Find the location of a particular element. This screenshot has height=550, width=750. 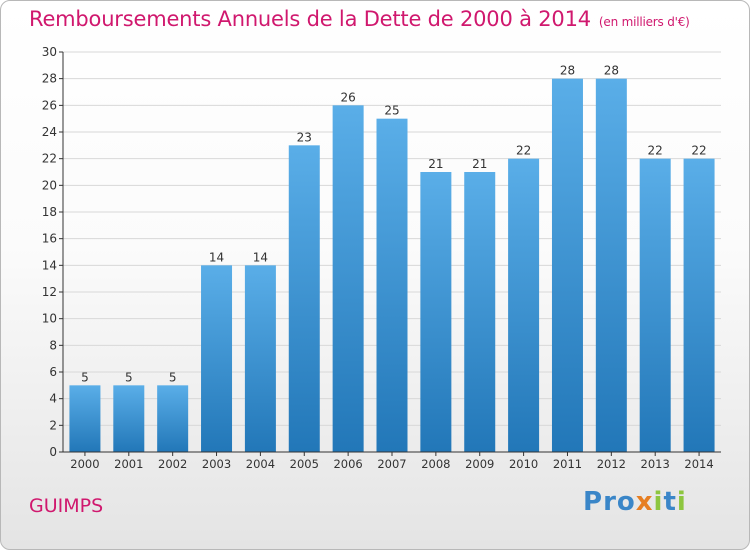

commune-name: GUIMPS is located at coordinates (66, 506).